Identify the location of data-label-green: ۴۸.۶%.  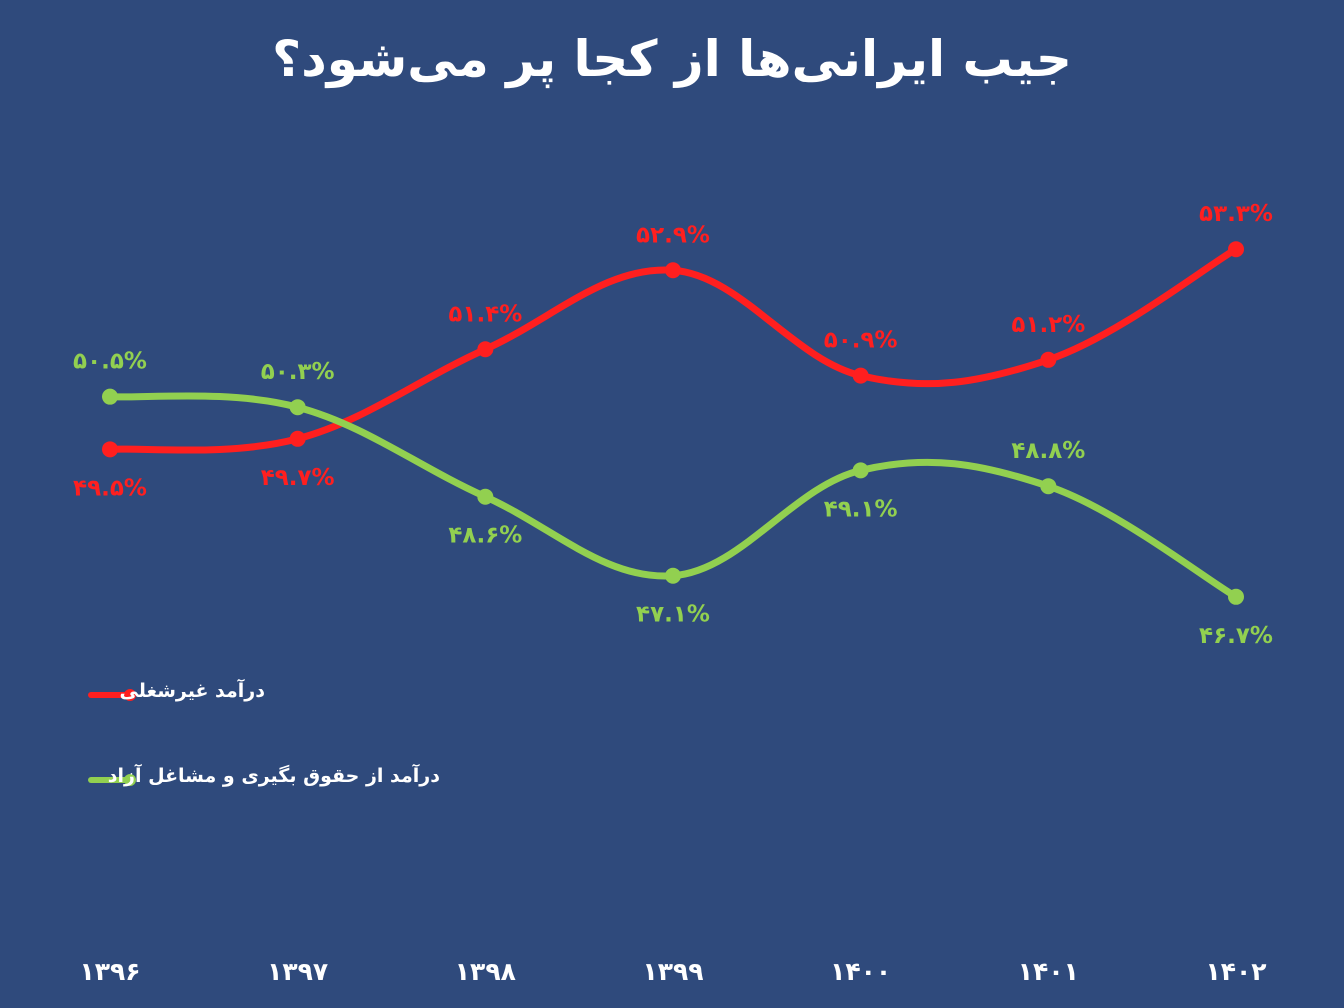
(485, 536).